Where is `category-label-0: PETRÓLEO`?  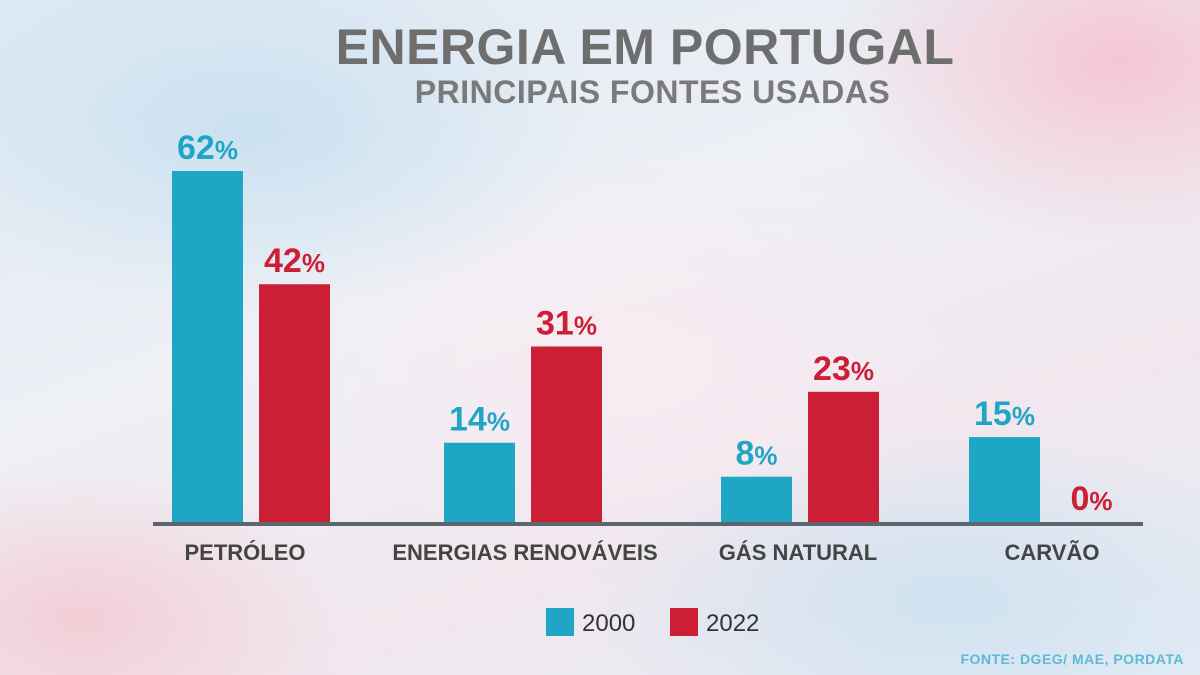
category-label-0: PETRÓLEO is located at coordinates (244, 552).